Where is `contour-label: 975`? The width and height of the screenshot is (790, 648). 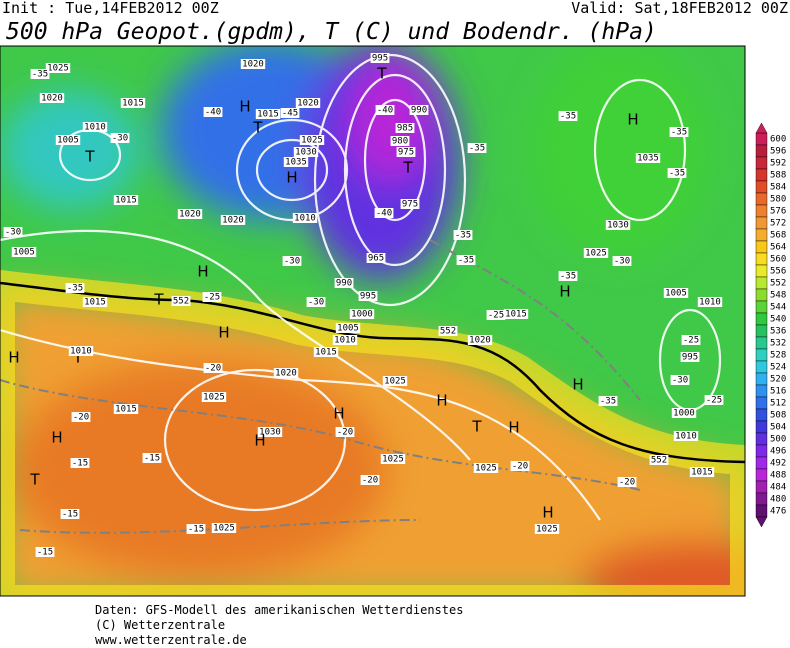
contour-label: 975 is located at coordinates (406, 153).